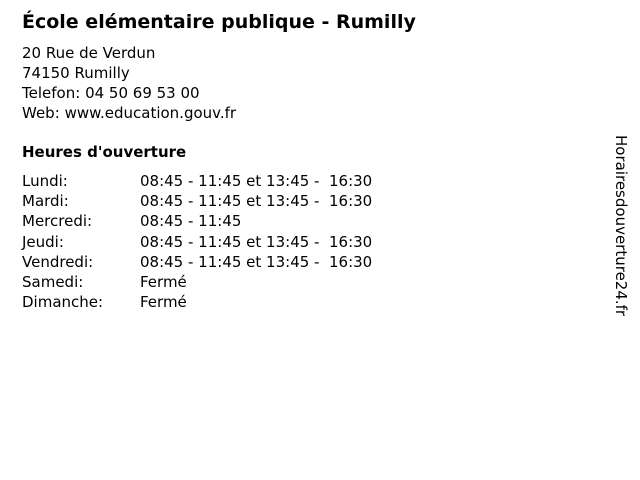 This screenshot has height=480, width=640. Describe the element at coordinates (191, 221) in the screenshot. I see `hours-value: 08:45 - 11:45` at that location.